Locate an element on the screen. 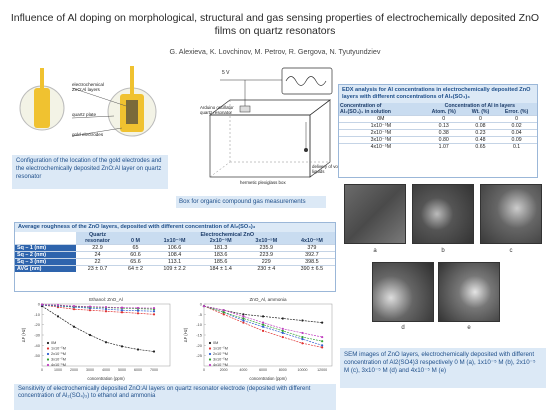 Image resolution: width=550 pixels, height=413 pixels. edx-cell: 4x10⁻⁵M is located at coordinates (381, 146).